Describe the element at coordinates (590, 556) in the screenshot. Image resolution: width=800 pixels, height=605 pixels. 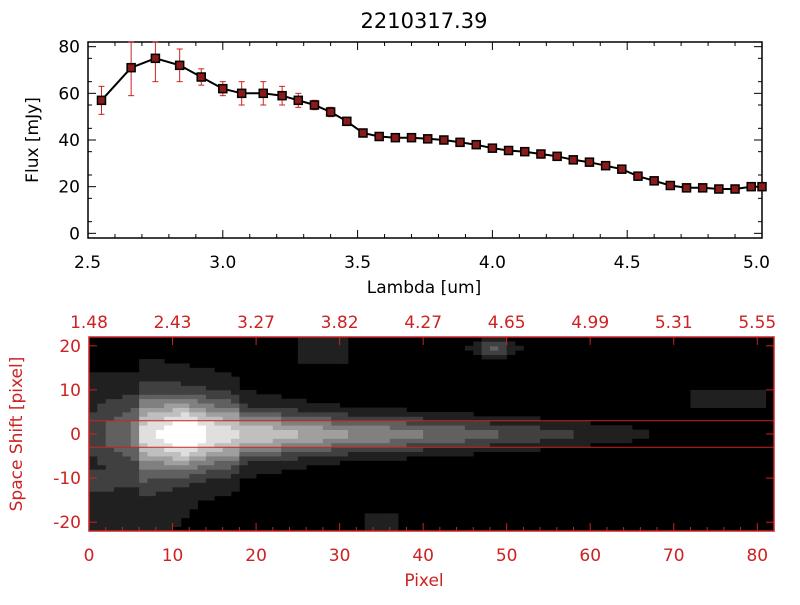
I see `image-x-tick-label: 60` at that location.